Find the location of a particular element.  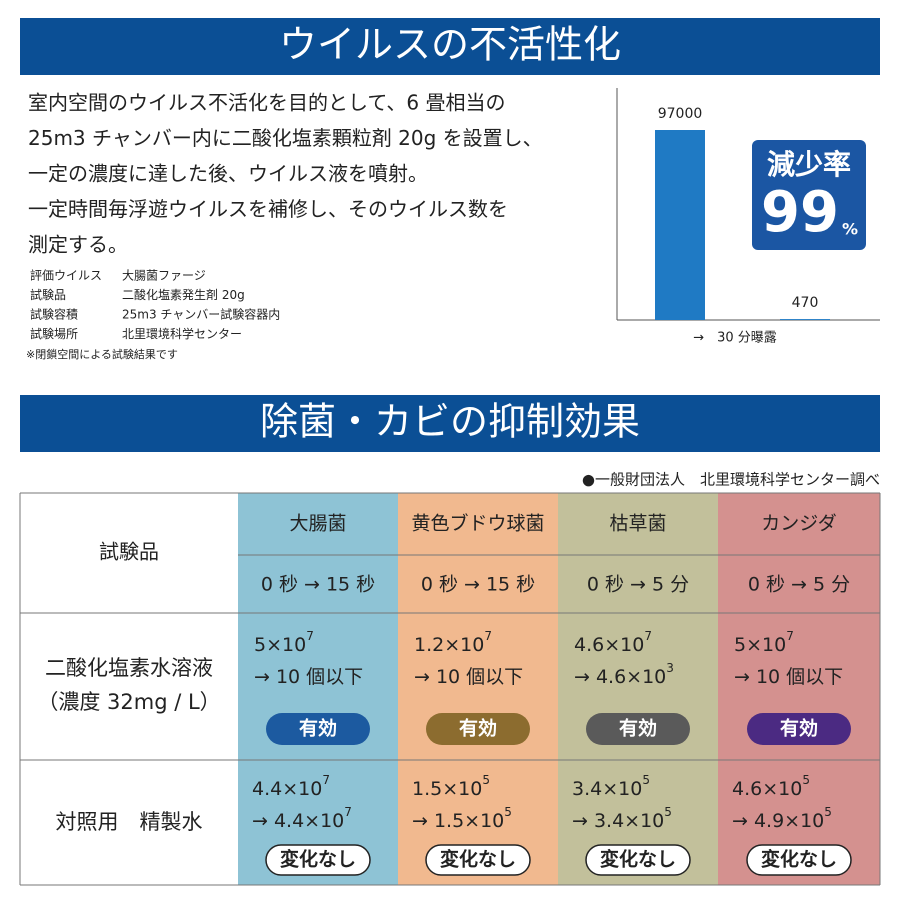

intro-line: 一定の濃度に達した後、ウイルス液を噴射。 is located at coordinates (228, 174).